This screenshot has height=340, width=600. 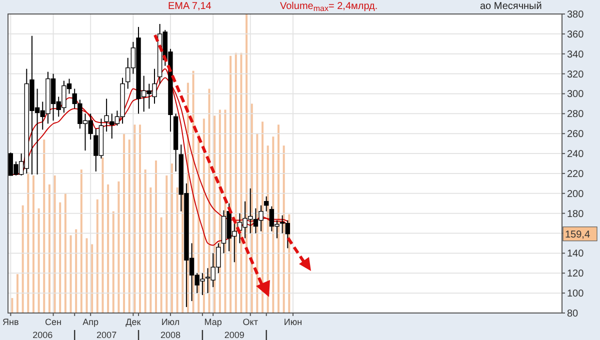 I want to click on x-tick-label: Дек, so click(x=133, y=322).